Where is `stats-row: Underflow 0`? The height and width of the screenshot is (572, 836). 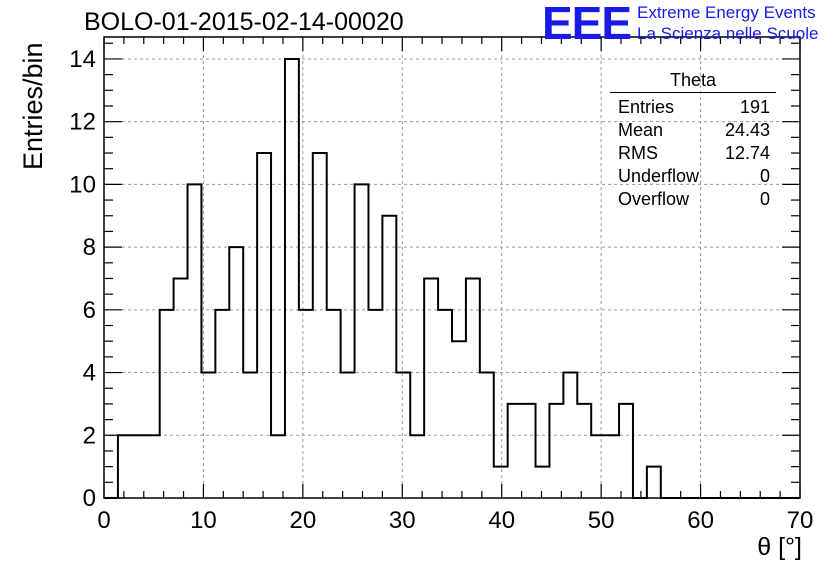
stats-row: Underflow 0 is located at coordinates (693, 176).